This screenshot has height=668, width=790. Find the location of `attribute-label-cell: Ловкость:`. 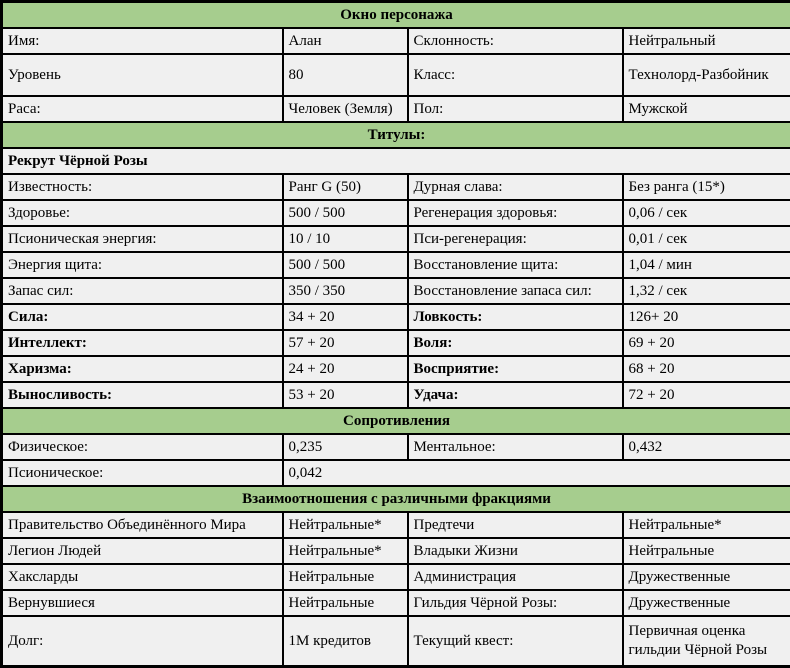

attribute-label-cell: Ловкость: is located at coordinates (515, 317).